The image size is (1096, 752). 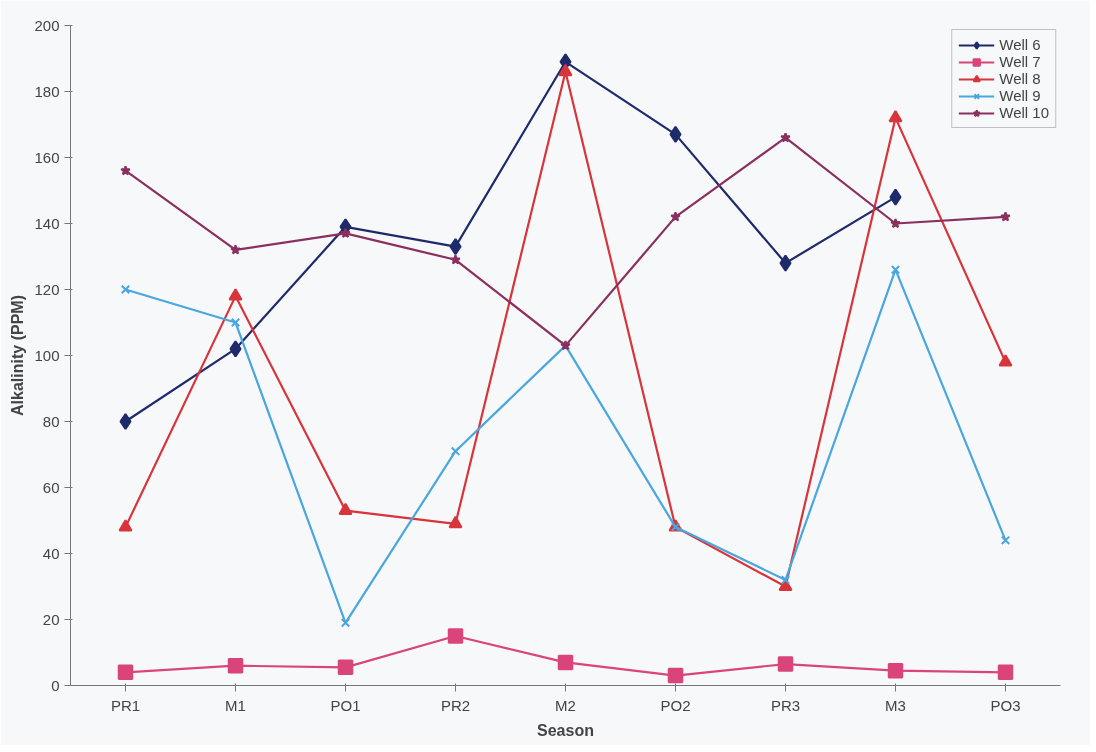 I want to click on x-tick-label: PO3, so click(x=1005, y=705).